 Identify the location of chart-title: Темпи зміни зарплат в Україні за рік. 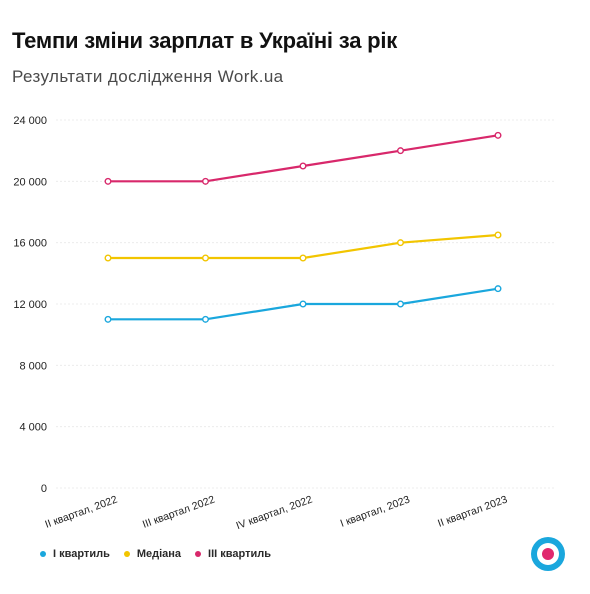
(205, 40).